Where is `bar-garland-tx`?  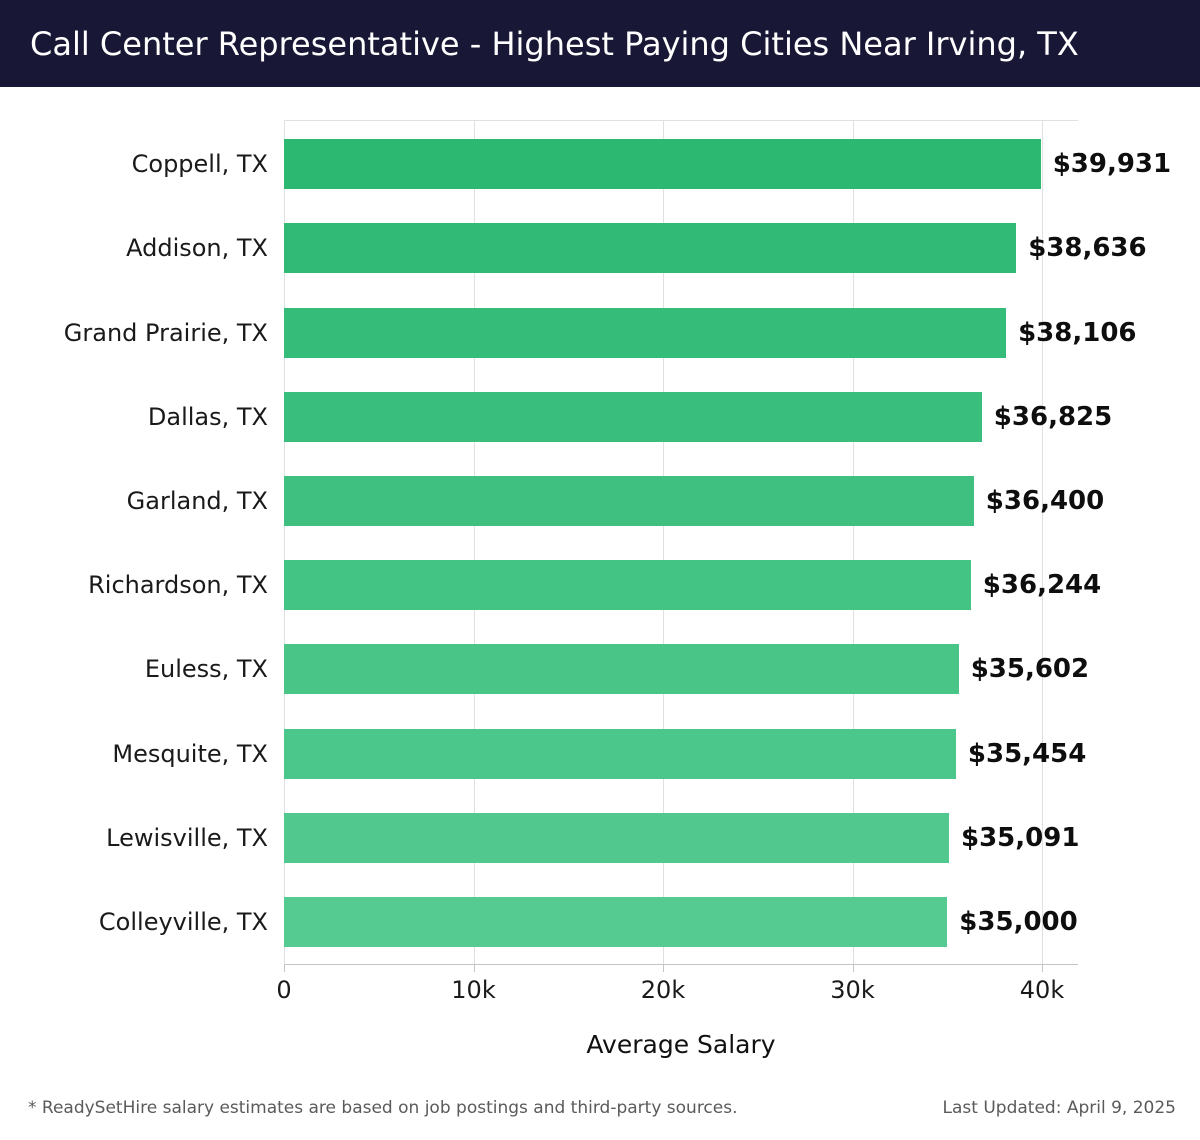 bar-garland-tx is located at coordinates (629, 500).